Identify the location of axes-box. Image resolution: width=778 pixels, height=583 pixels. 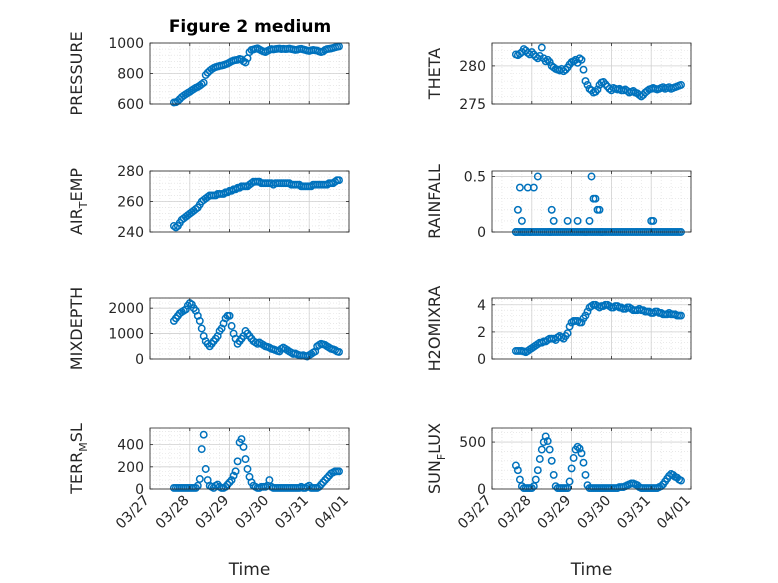
(591, 201).